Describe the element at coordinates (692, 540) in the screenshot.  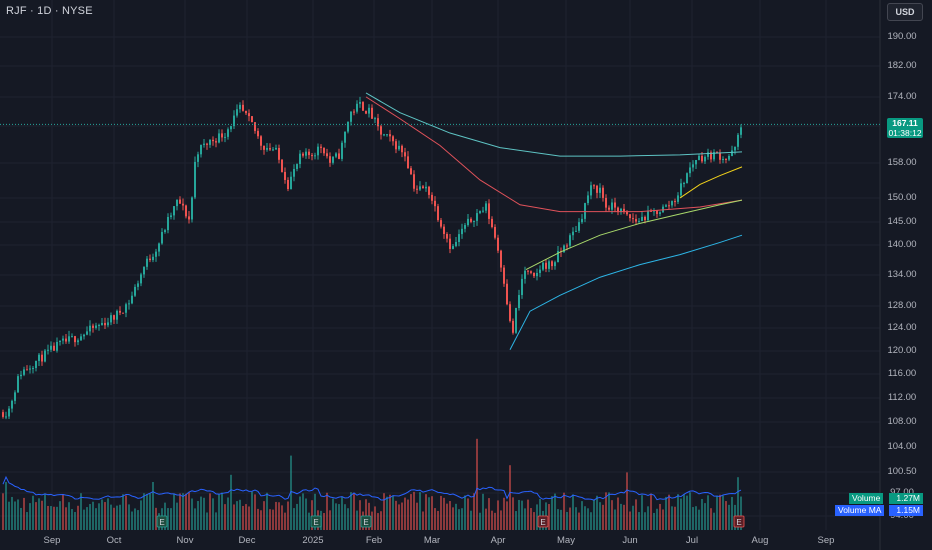
I see `date-tick-label: Jul` at that location.